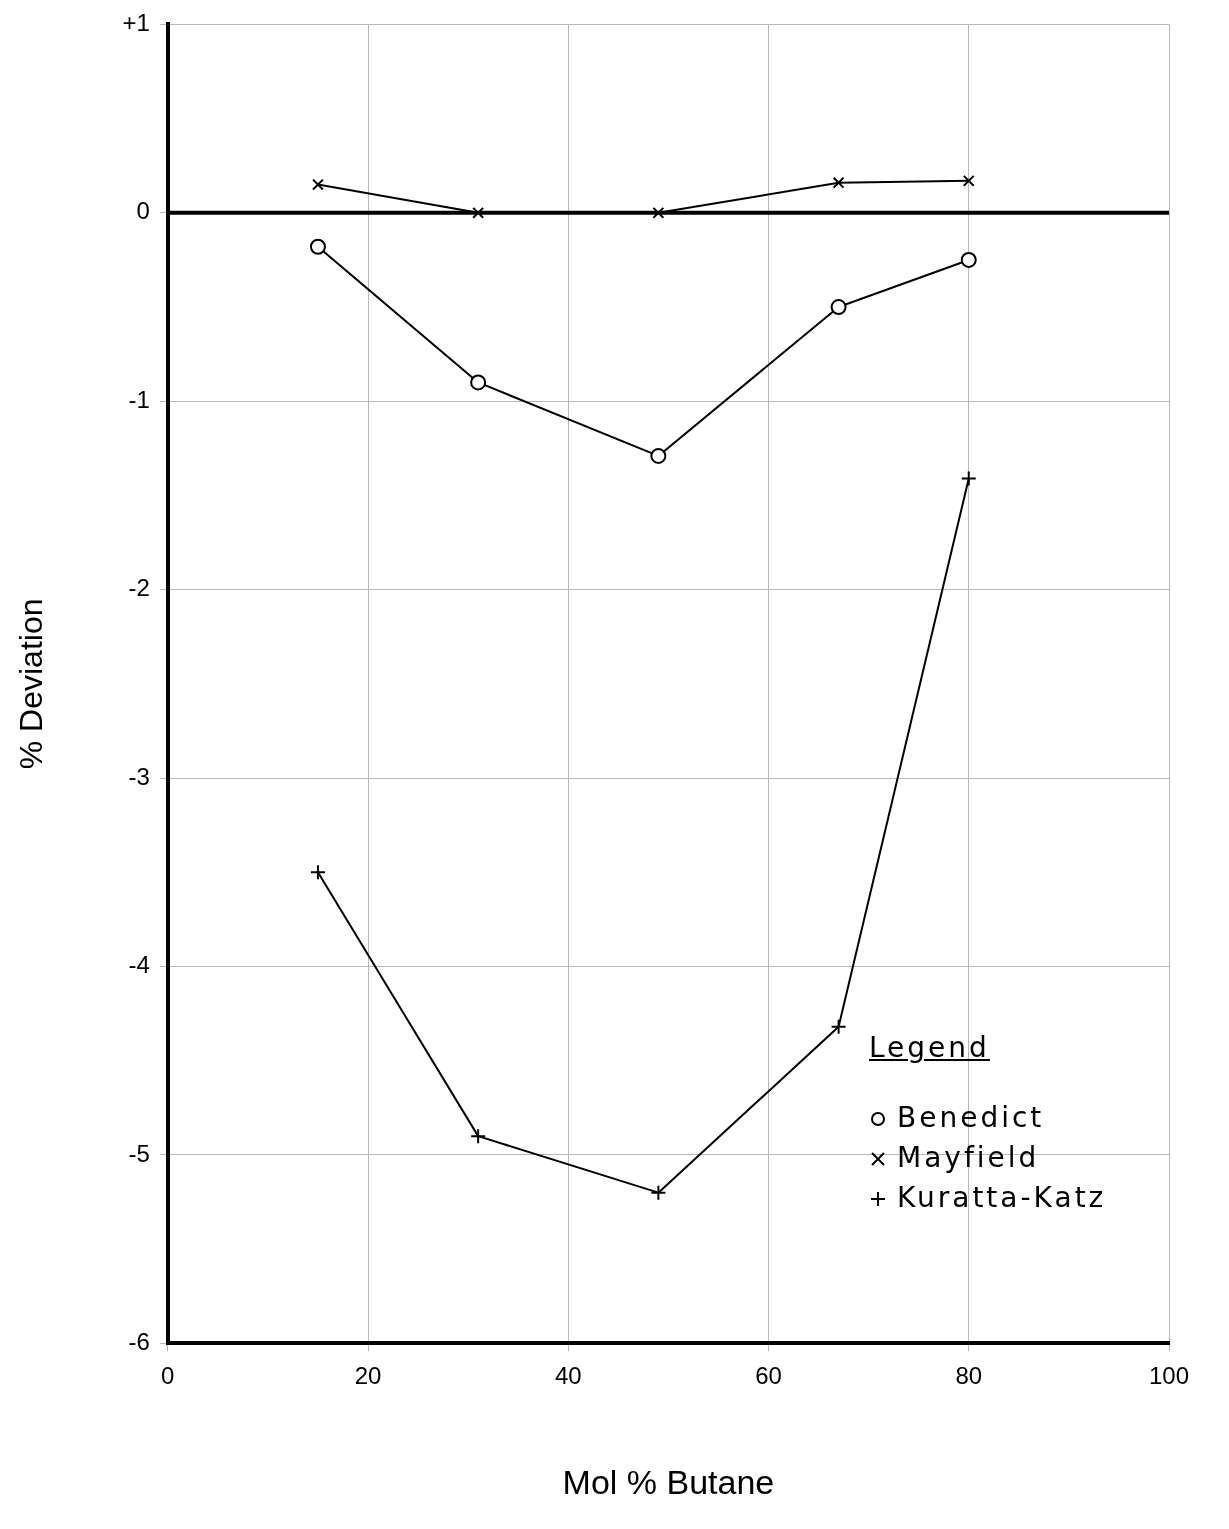 The width and height of the screenshot is (1229, 1529). What do you see at coordinates (139, 965) in the screenshot?
I see `y-tick-label: -4` at bounding box center [139, 965].